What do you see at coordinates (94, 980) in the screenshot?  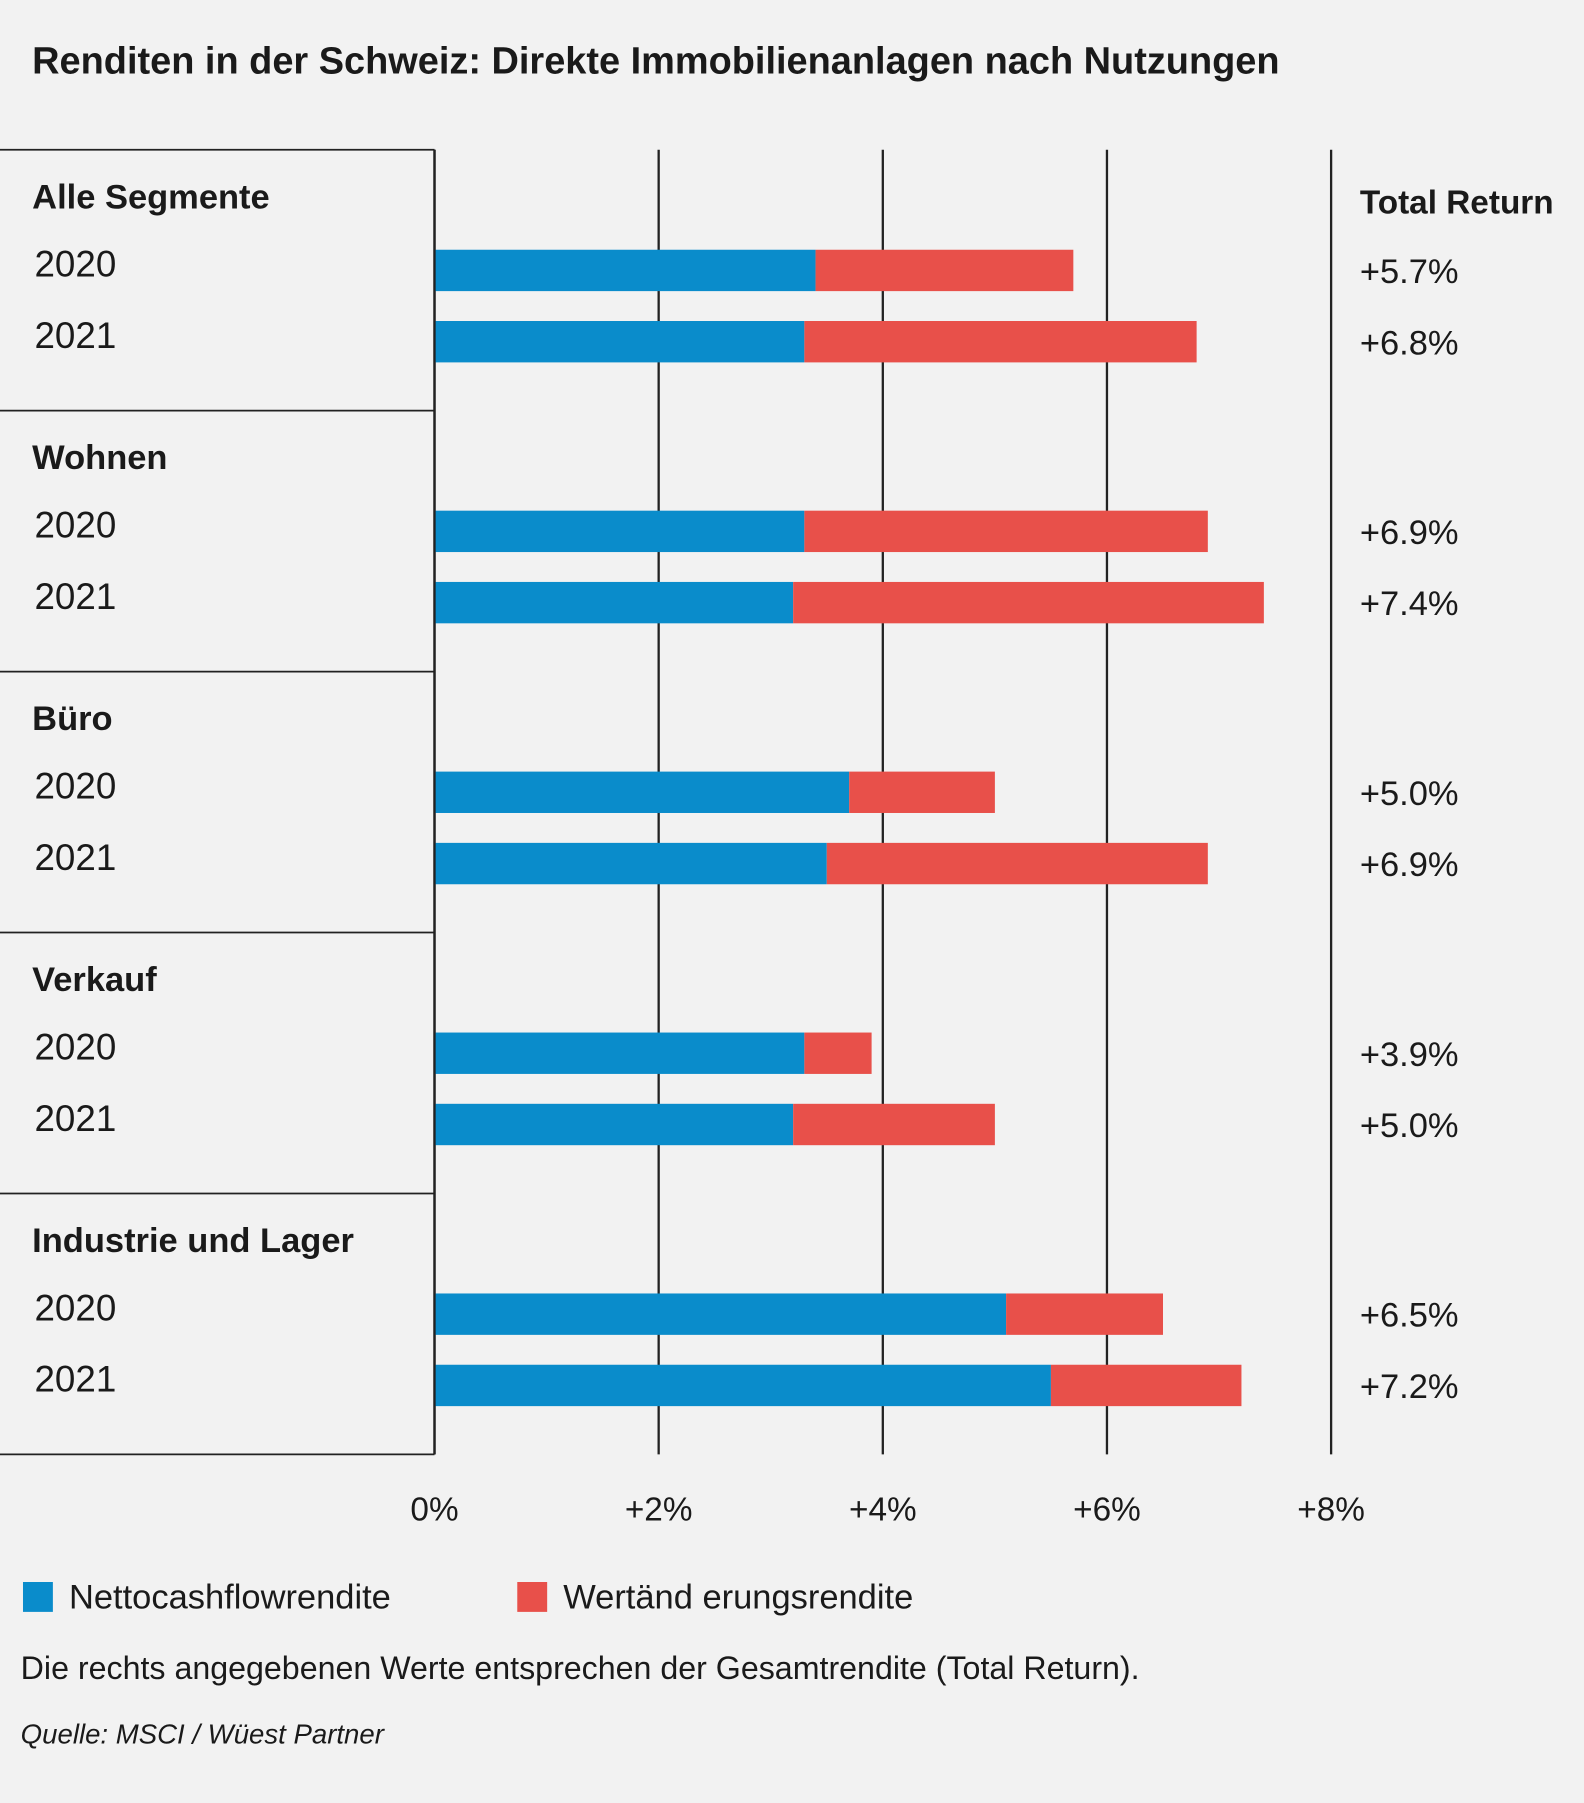 I see `group-label: Verkauf` at bounding box center [94, 980].